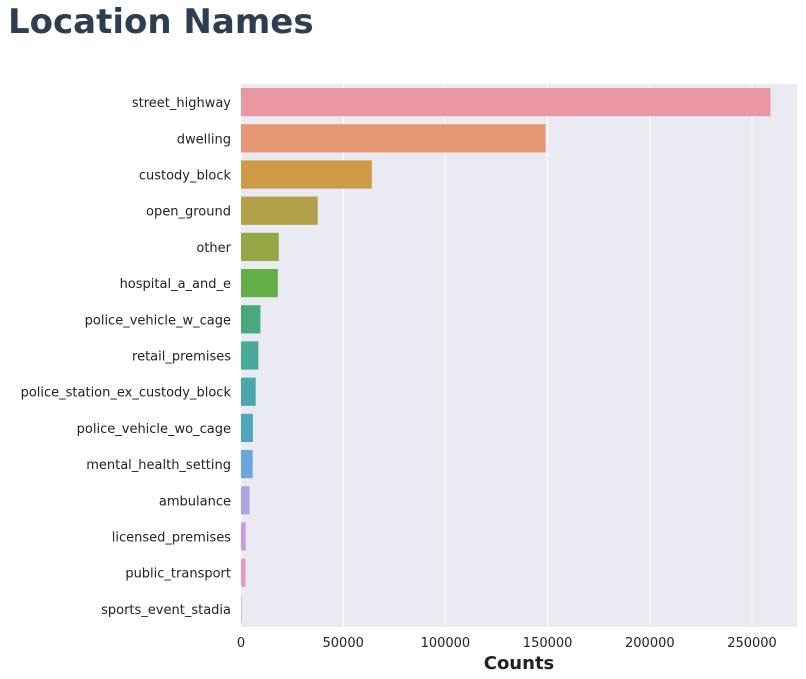  I want to click on bar-public-transport, so click(243, 572).